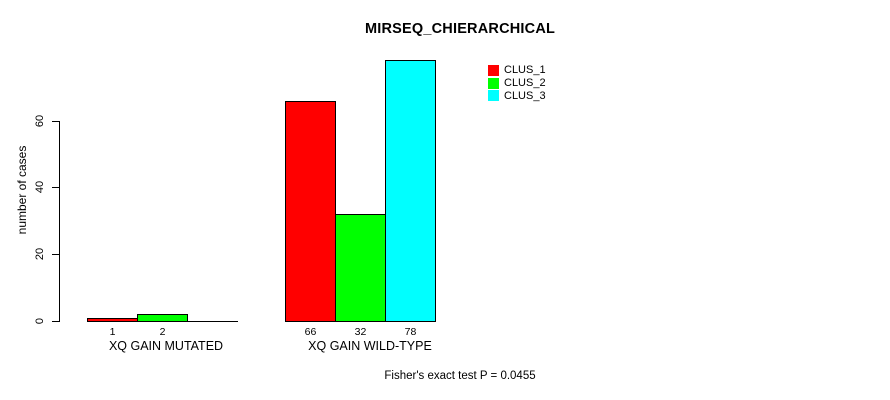 The height and width of the screenshot is (400, 890). Describe the element at coordinates (112, 332) in the screenshot. I see `bar-value-label: 1` at that location.